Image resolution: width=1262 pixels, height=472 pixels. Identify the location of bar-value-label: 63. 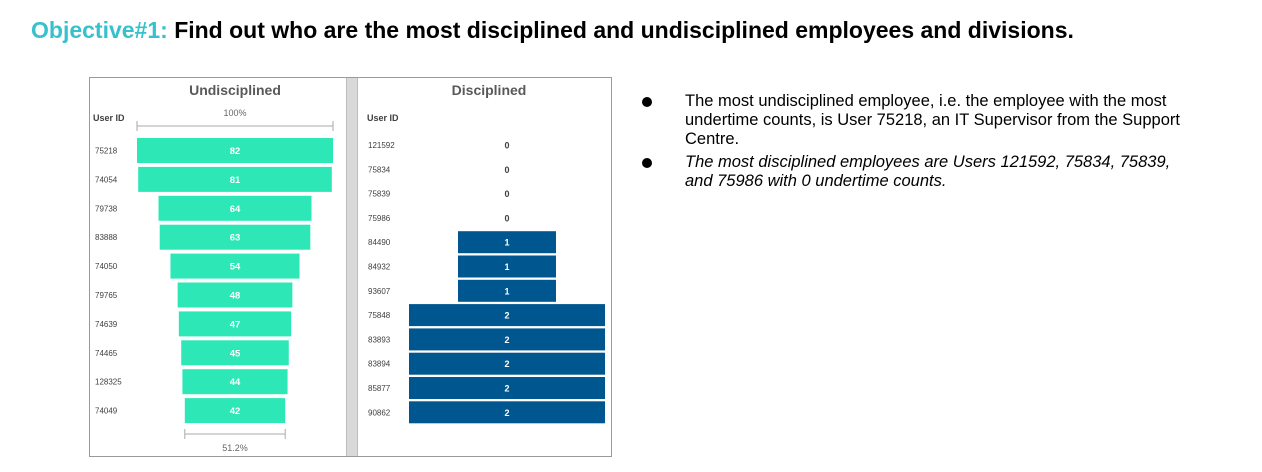
(235, 238).